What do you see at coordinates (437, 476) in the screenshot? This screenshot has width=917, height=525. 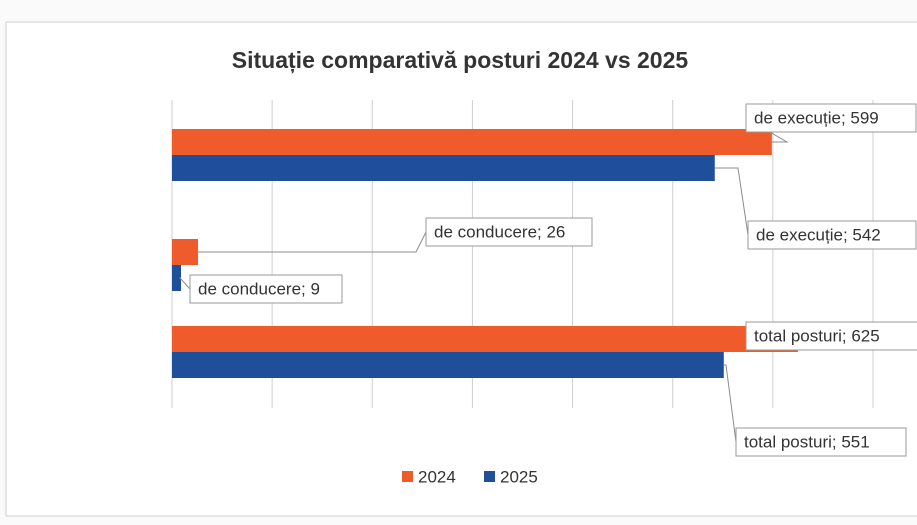 I see `legend-label: 2024` at bounding box center [437, 476].